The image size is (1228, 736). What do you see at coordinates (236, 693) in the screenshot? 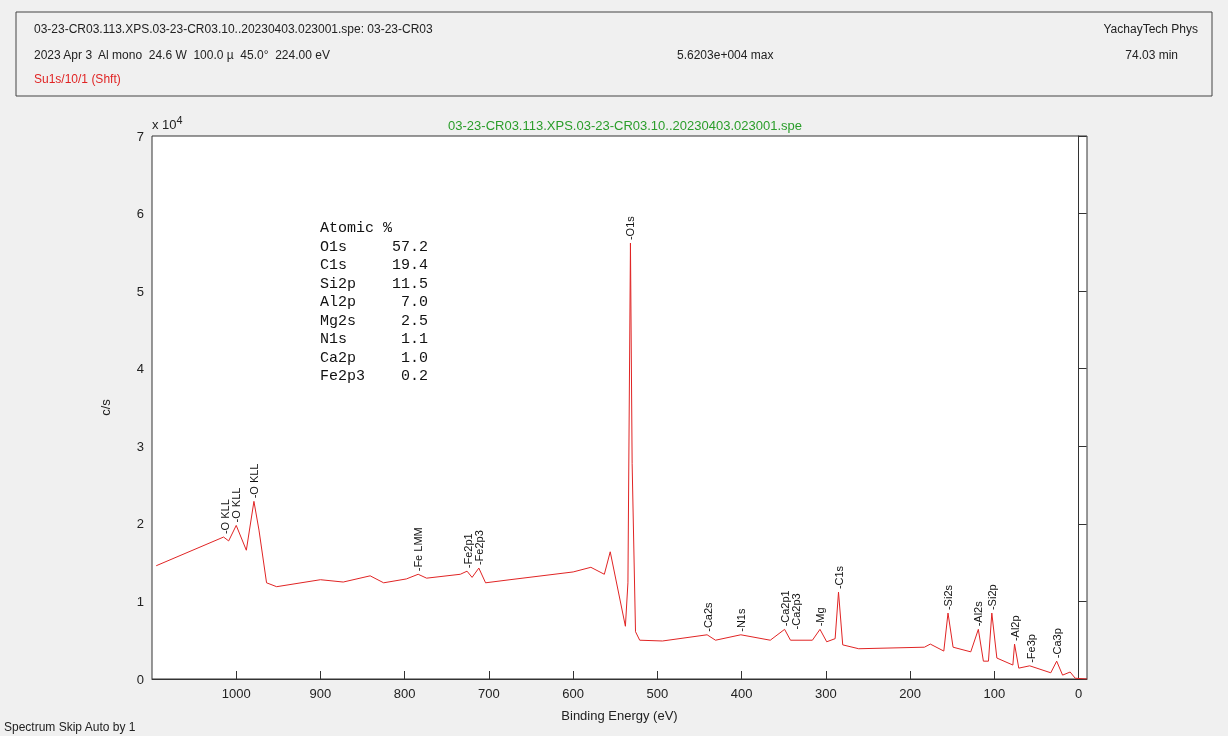
I see `x-tick-label: 1000` at bounding box center [236, 693].